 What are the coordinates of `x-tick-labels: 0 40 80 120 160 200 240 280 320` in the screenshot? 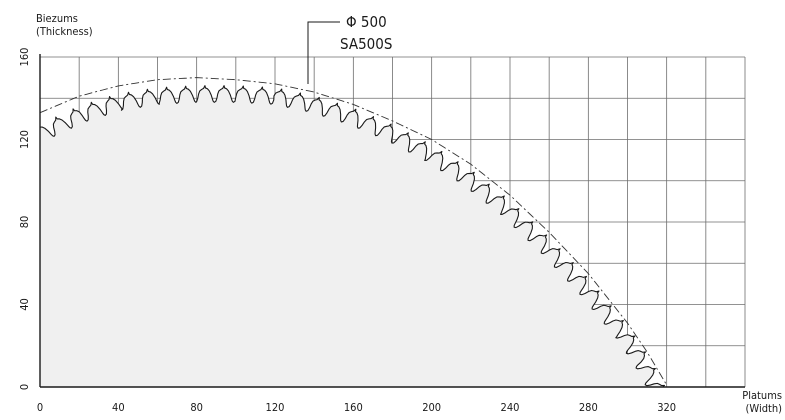 It's located at (356, 407).